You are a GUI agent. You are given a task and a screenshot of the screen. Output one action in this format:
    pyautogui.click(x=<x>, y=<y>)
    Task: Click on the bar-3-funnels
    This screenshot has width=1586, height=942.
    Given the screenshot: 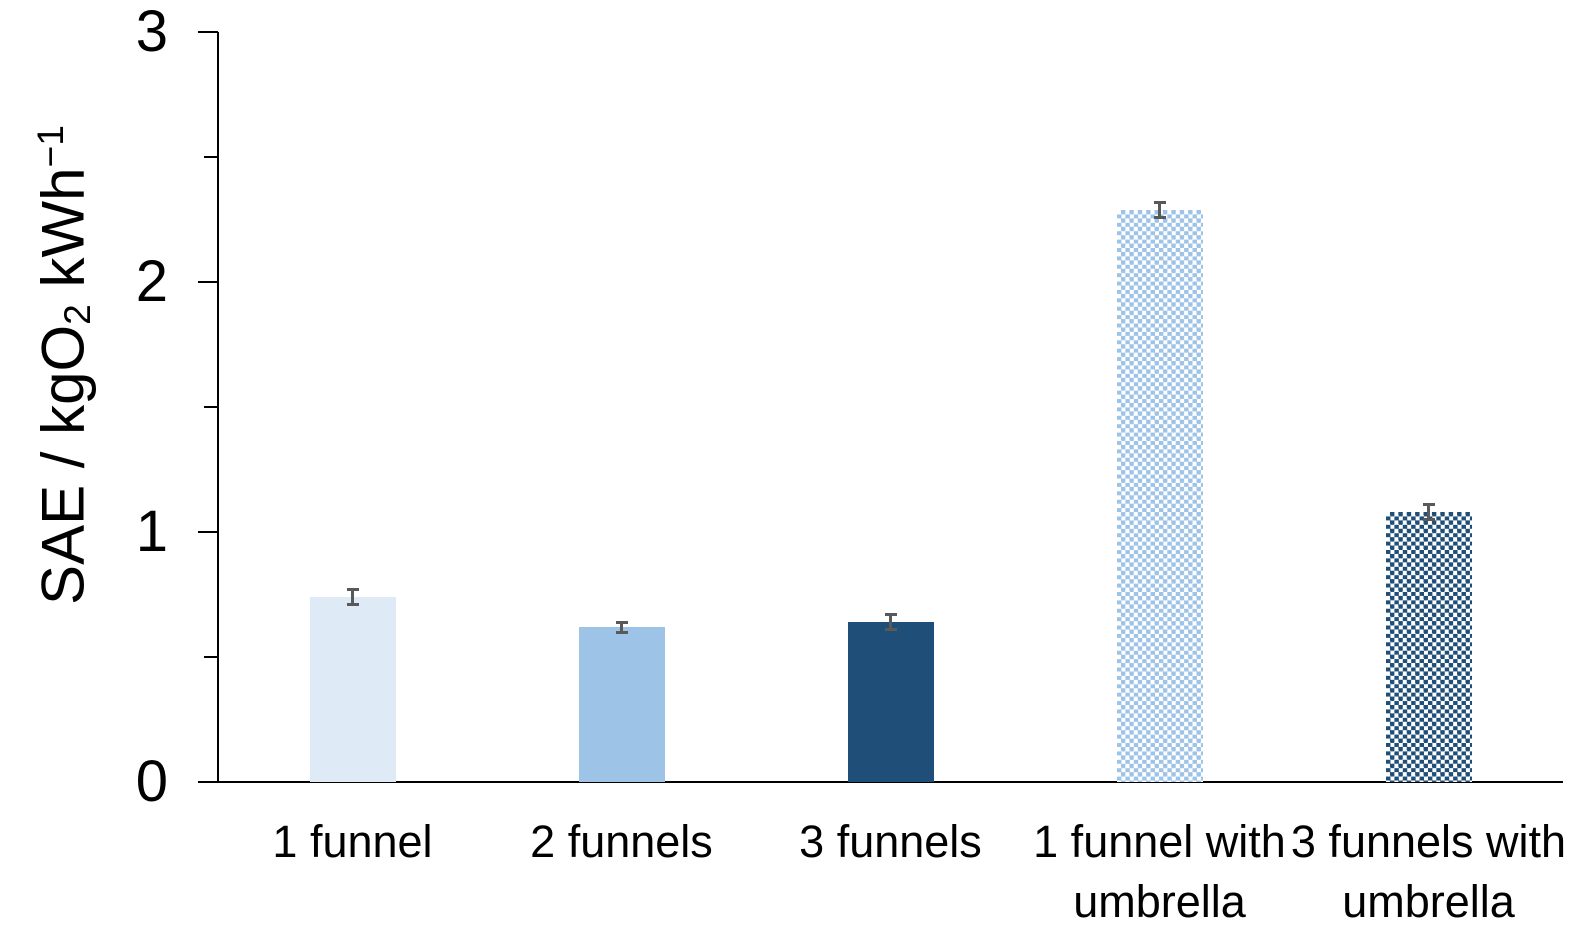 What is the action you would take?
    pyautogui.click(x=890, y=702)
    